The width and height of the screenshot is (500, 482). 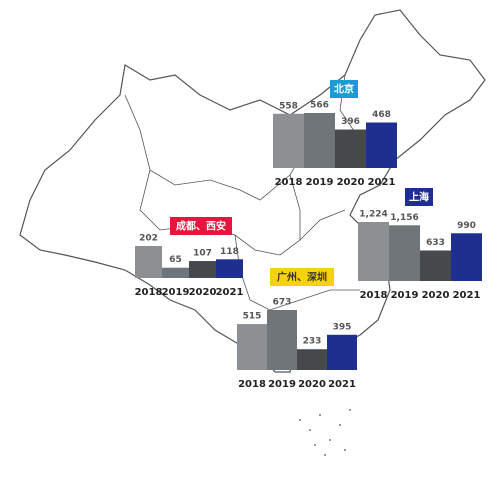 I want to click on value-label: 118, so click(x=229, y=252).